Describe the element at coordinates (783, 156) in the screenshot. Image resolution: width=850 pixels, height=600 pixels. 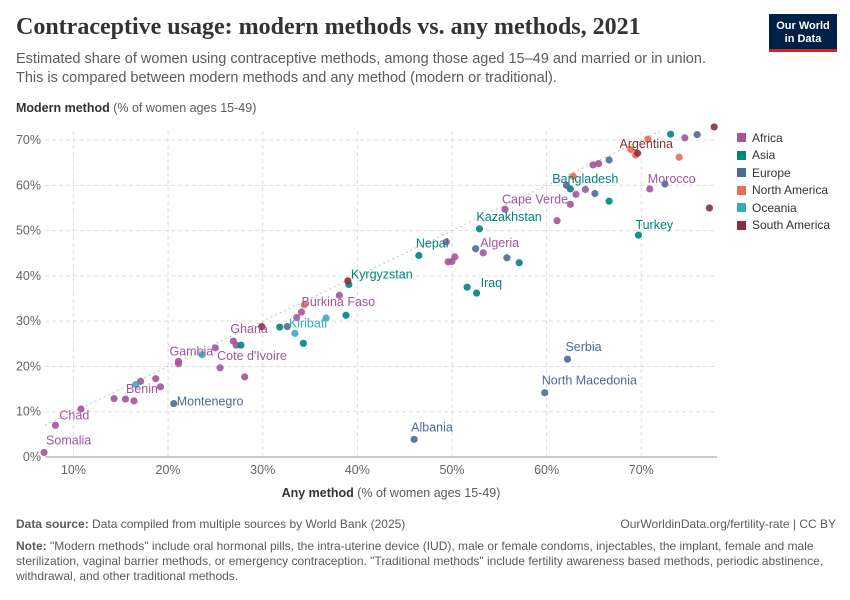
I see `legend-item: Asia` at that location.